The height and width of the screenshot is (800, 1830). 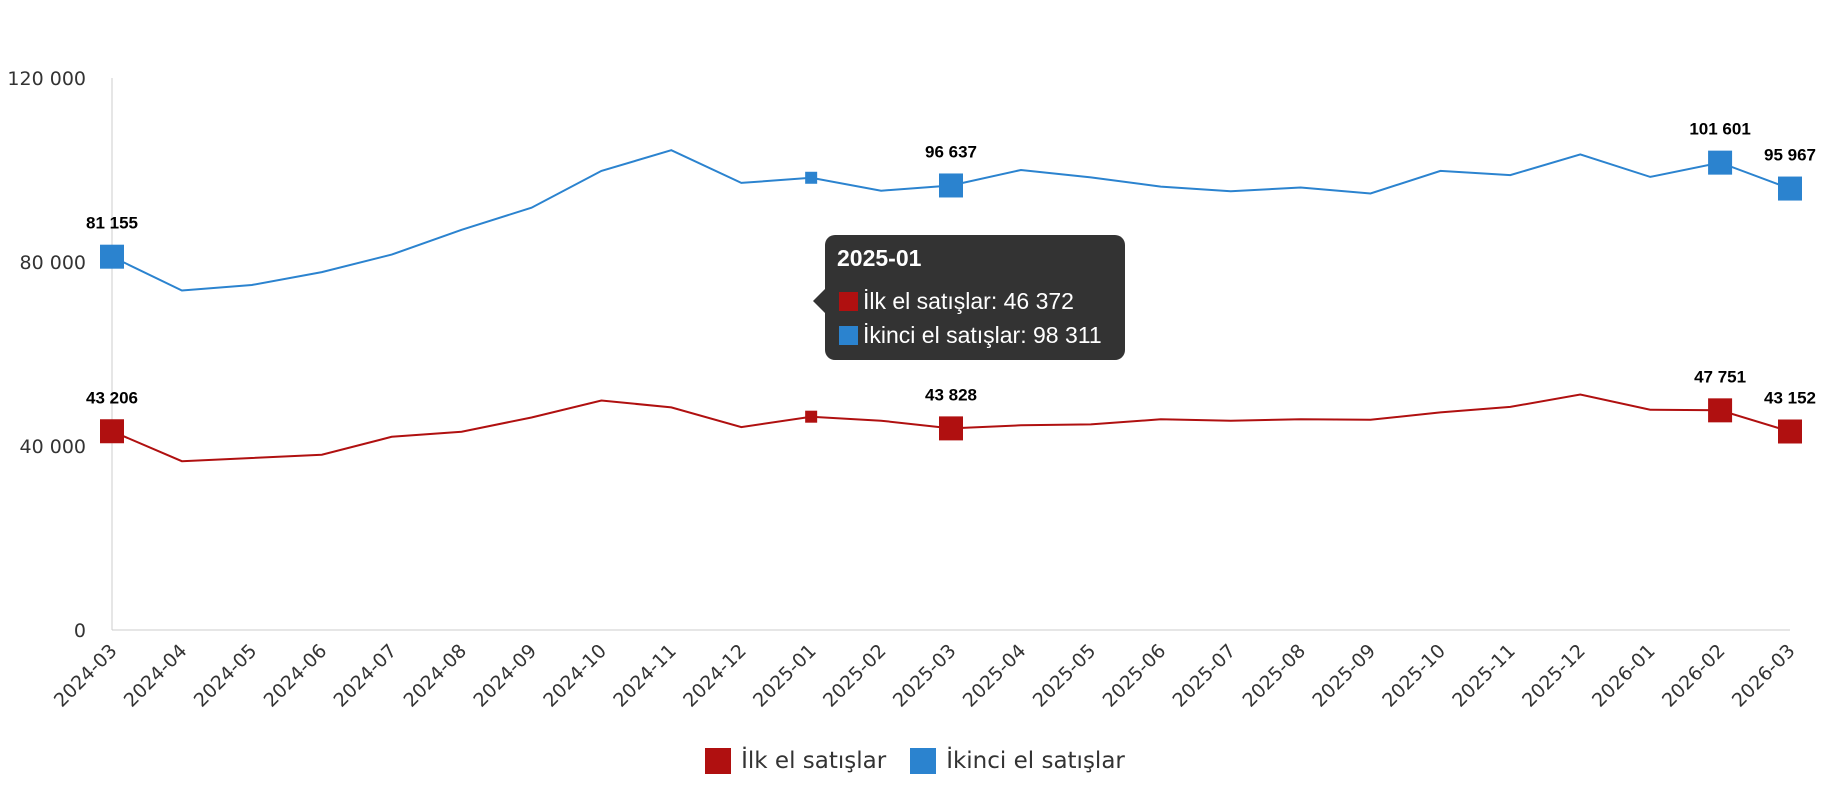 What do you see at coordinates (1790, 398) in the screenshot?
I see `data-label: 43 152` at bounding box center [1790, 398].